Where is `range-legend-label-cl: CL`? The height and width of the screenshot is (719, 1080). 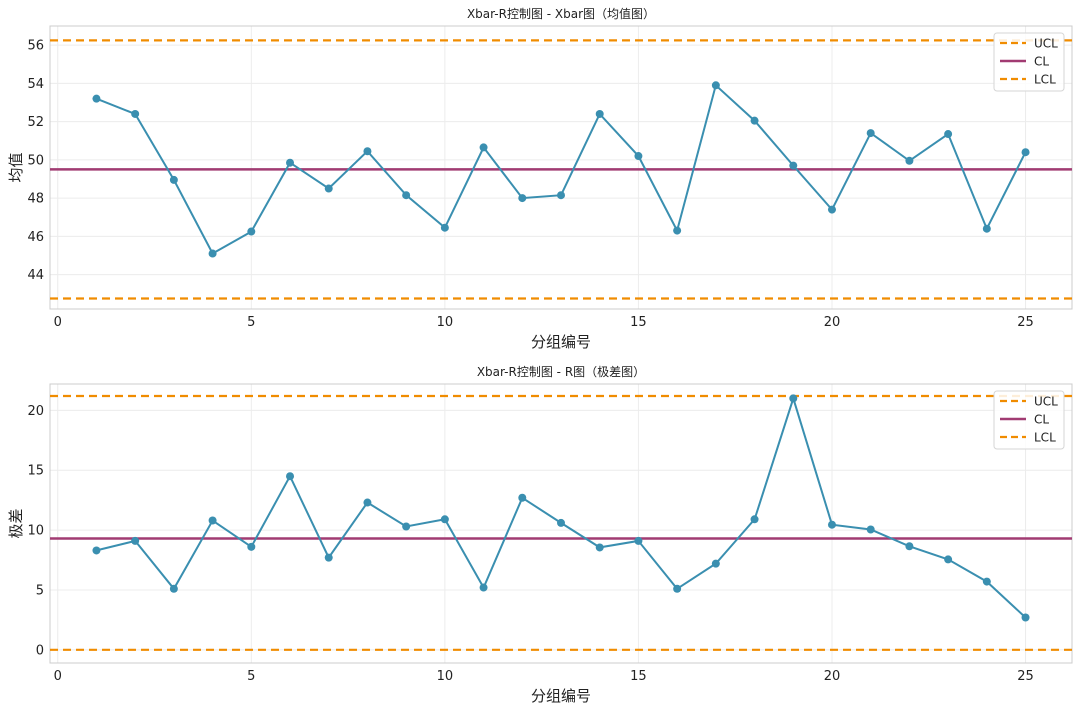 range-legend-label-cl: CL is located at coordinates (1041, 420).